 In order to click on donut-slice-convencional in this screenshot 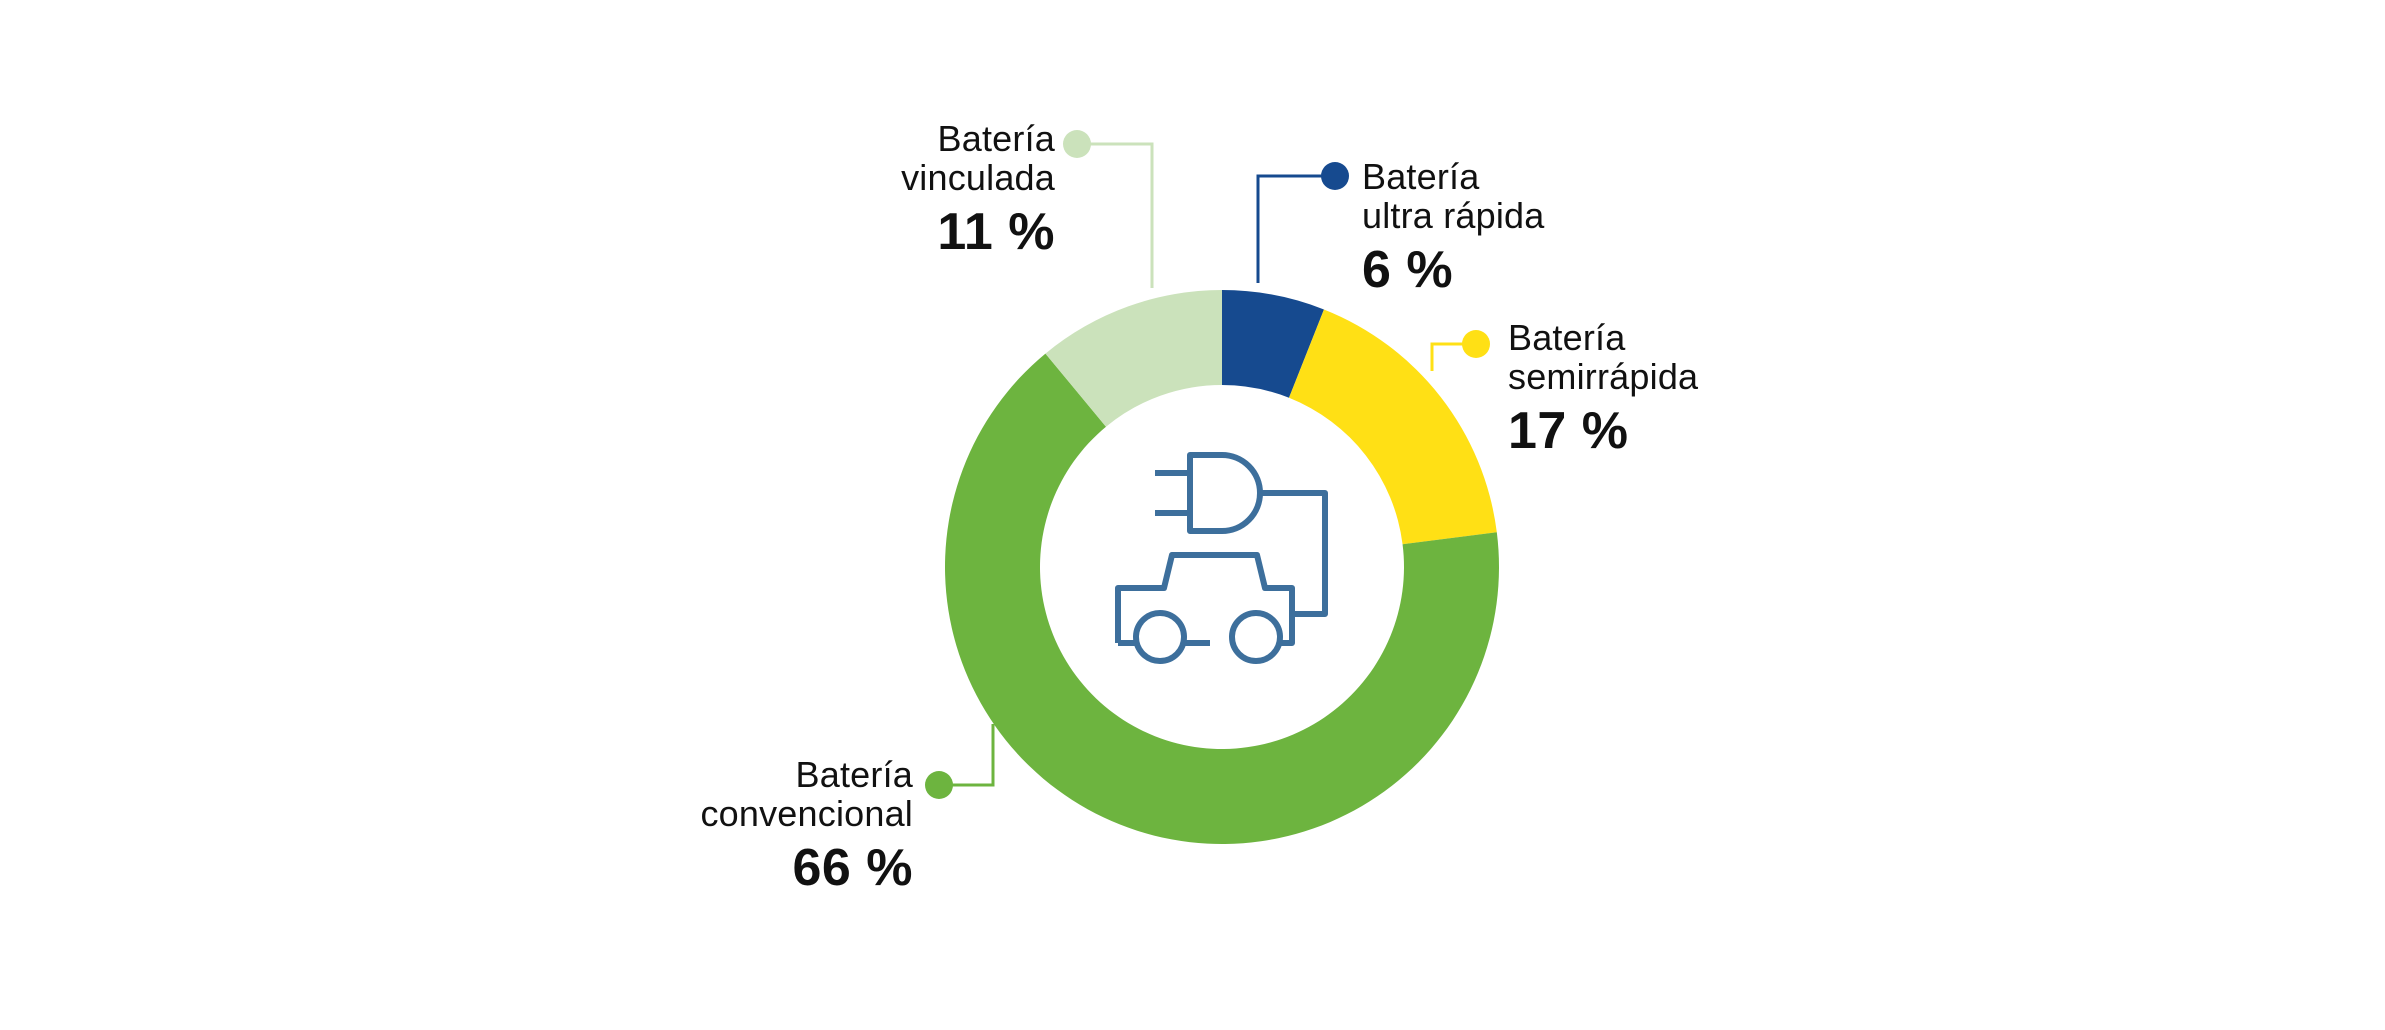, I will do `click(1222, 599)`.